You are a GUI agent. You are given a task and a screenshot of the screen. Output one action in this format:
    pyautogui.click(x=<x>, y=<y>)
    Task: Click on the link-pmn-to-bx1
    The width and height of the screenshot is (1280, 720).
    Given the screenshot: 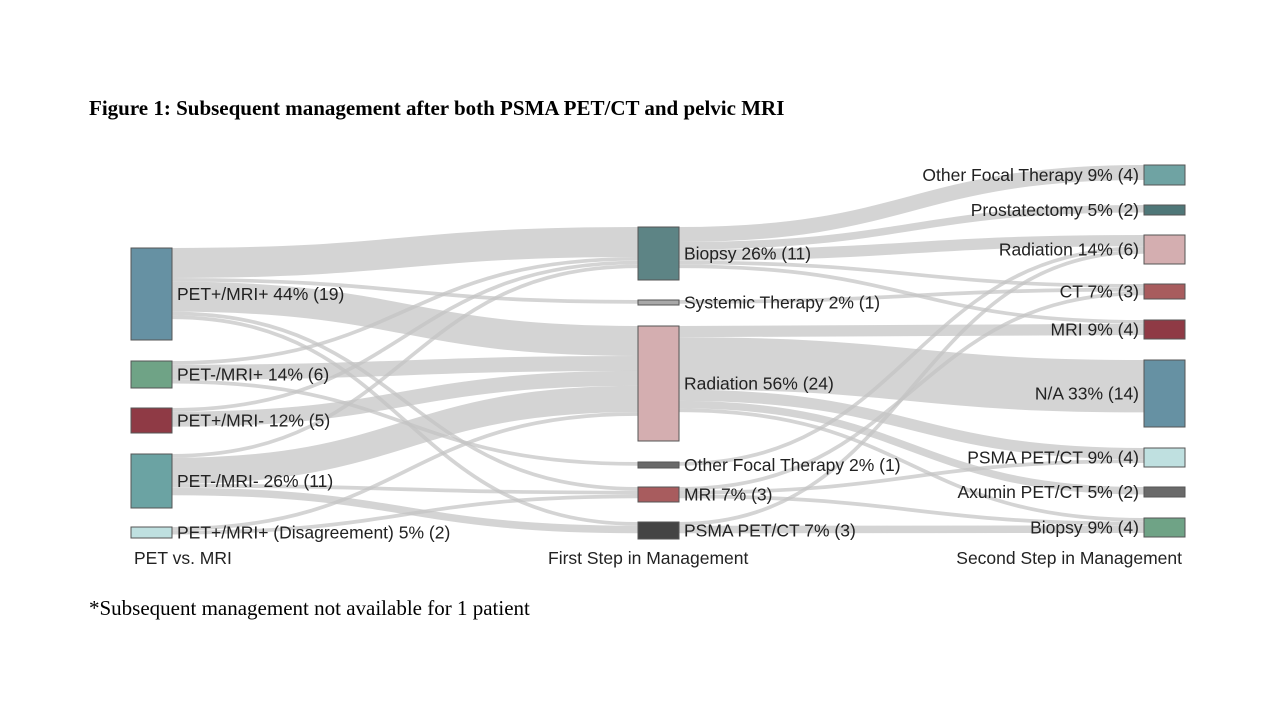 What is the action you would take?
    pyautogui.click(x=405, y=336)
    